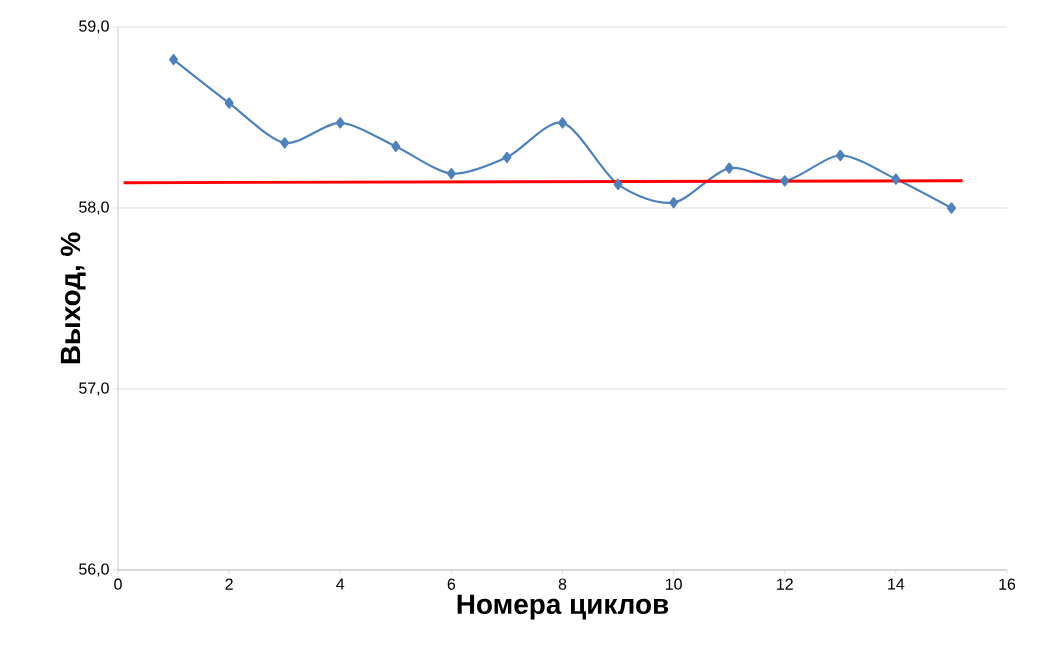 The width and height of the screenshot is (1041, 646). I want to click on x-tick-label: 12, so click(785, 584).